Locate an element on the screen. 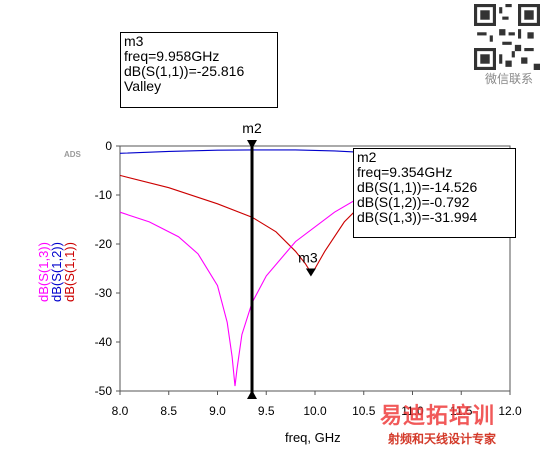 This screenshot has width=546, height=455. y-tick-label: -10 is located at coordinates (104, 195).